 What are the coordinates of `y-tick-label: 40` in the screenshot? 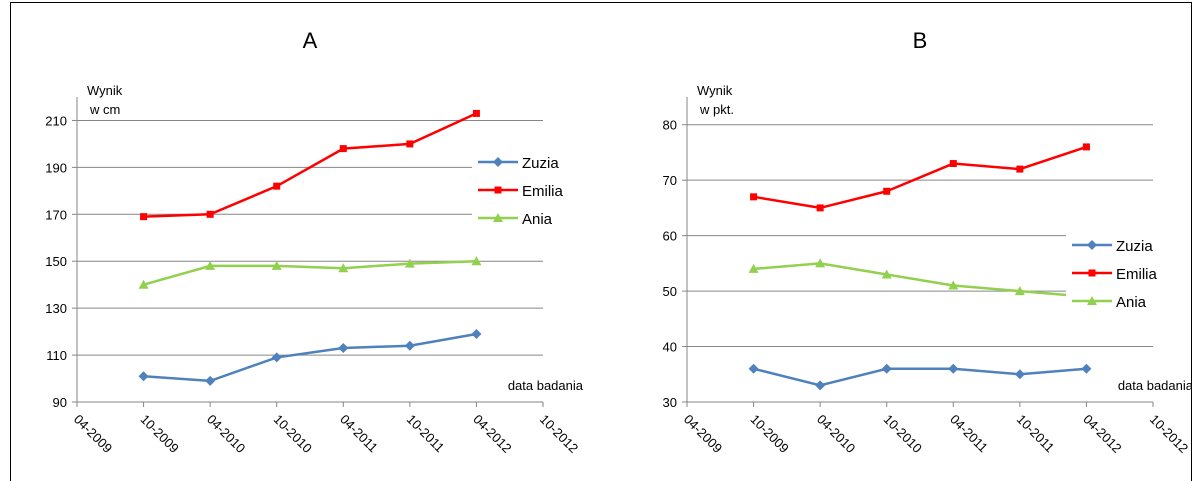 It's located at (670, 347).